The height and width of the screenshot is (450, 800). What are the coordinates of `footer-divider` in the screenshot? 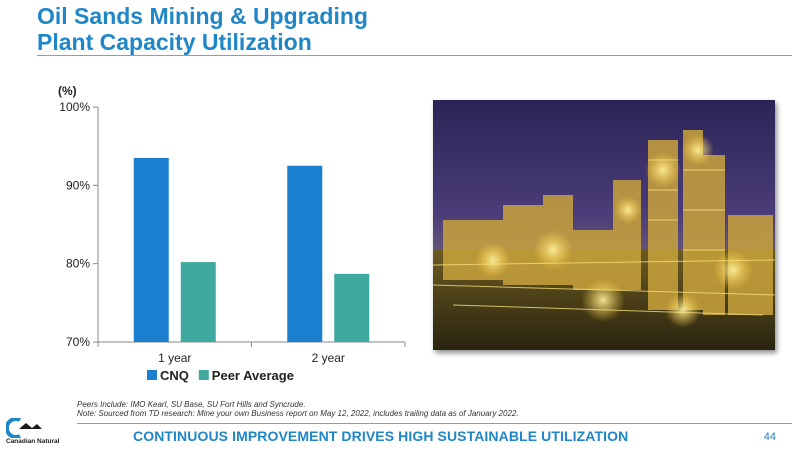 It's located at (434, 423).